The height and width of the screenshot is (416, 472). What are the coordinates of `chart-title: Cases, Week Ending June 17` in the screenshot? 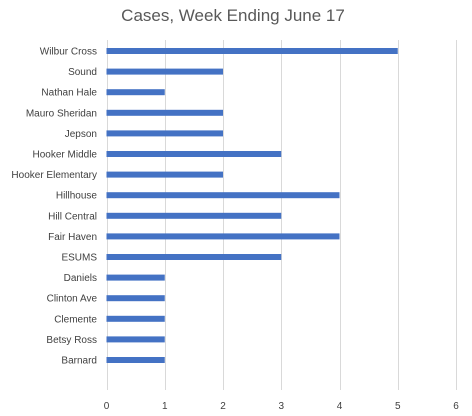 It's located at (233, 15).